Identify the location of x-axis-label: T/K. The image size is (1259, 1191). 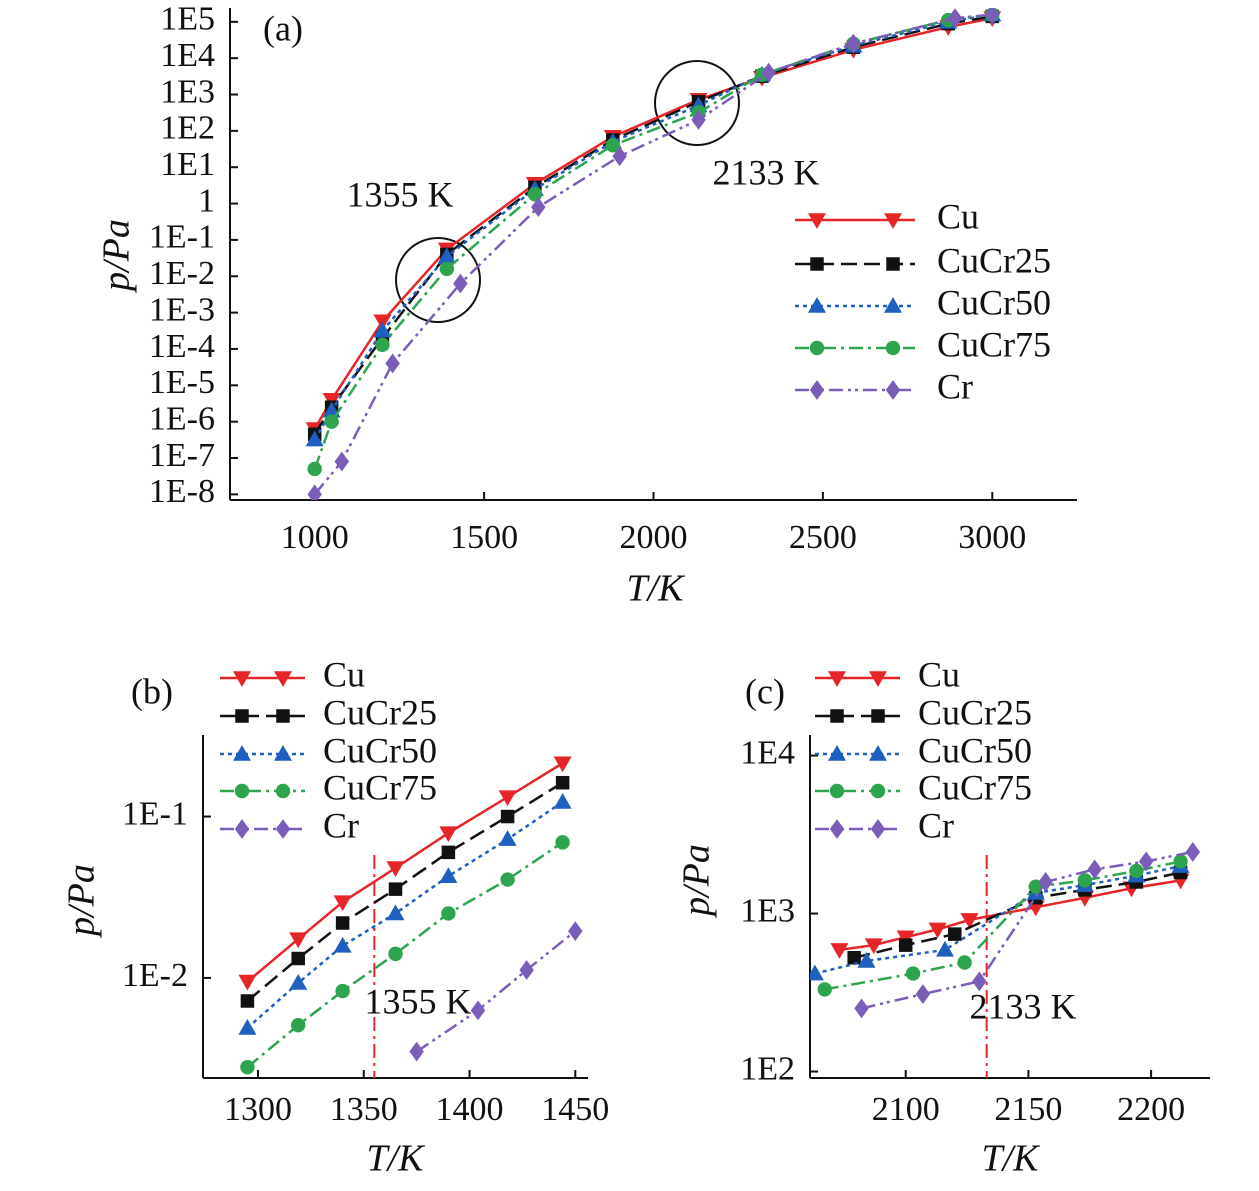
(395, 1159).